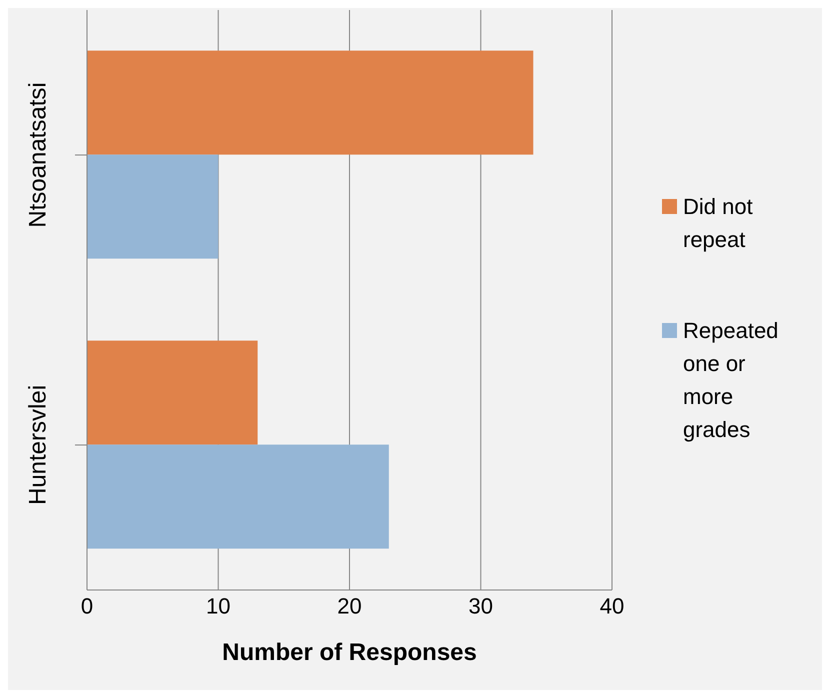  Describe the element at coordinates (731, 380) in the screenshot. I see `legend-label: Repeated one or more grades` at that location.